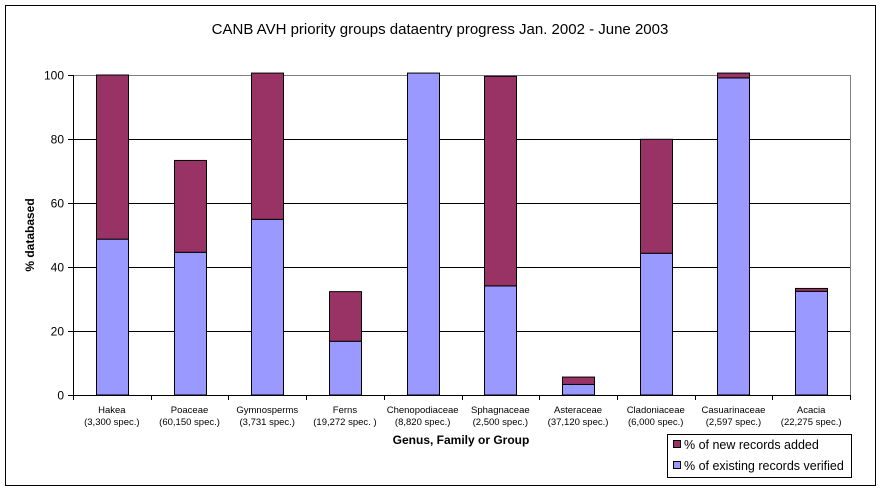 The height and width of the screenshot is (490, 881). Describe the element at coordinates (655, 422) in the screenshot. I see `x-tick-sublabel-cladoniaceae: (6,000 spec.)` at that location.